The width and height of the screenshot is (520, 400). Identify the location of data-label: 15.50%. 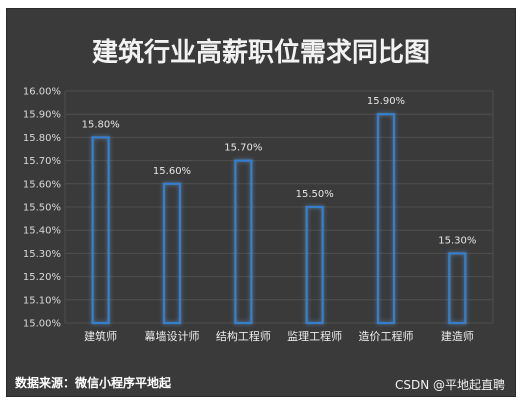
(315, 194).